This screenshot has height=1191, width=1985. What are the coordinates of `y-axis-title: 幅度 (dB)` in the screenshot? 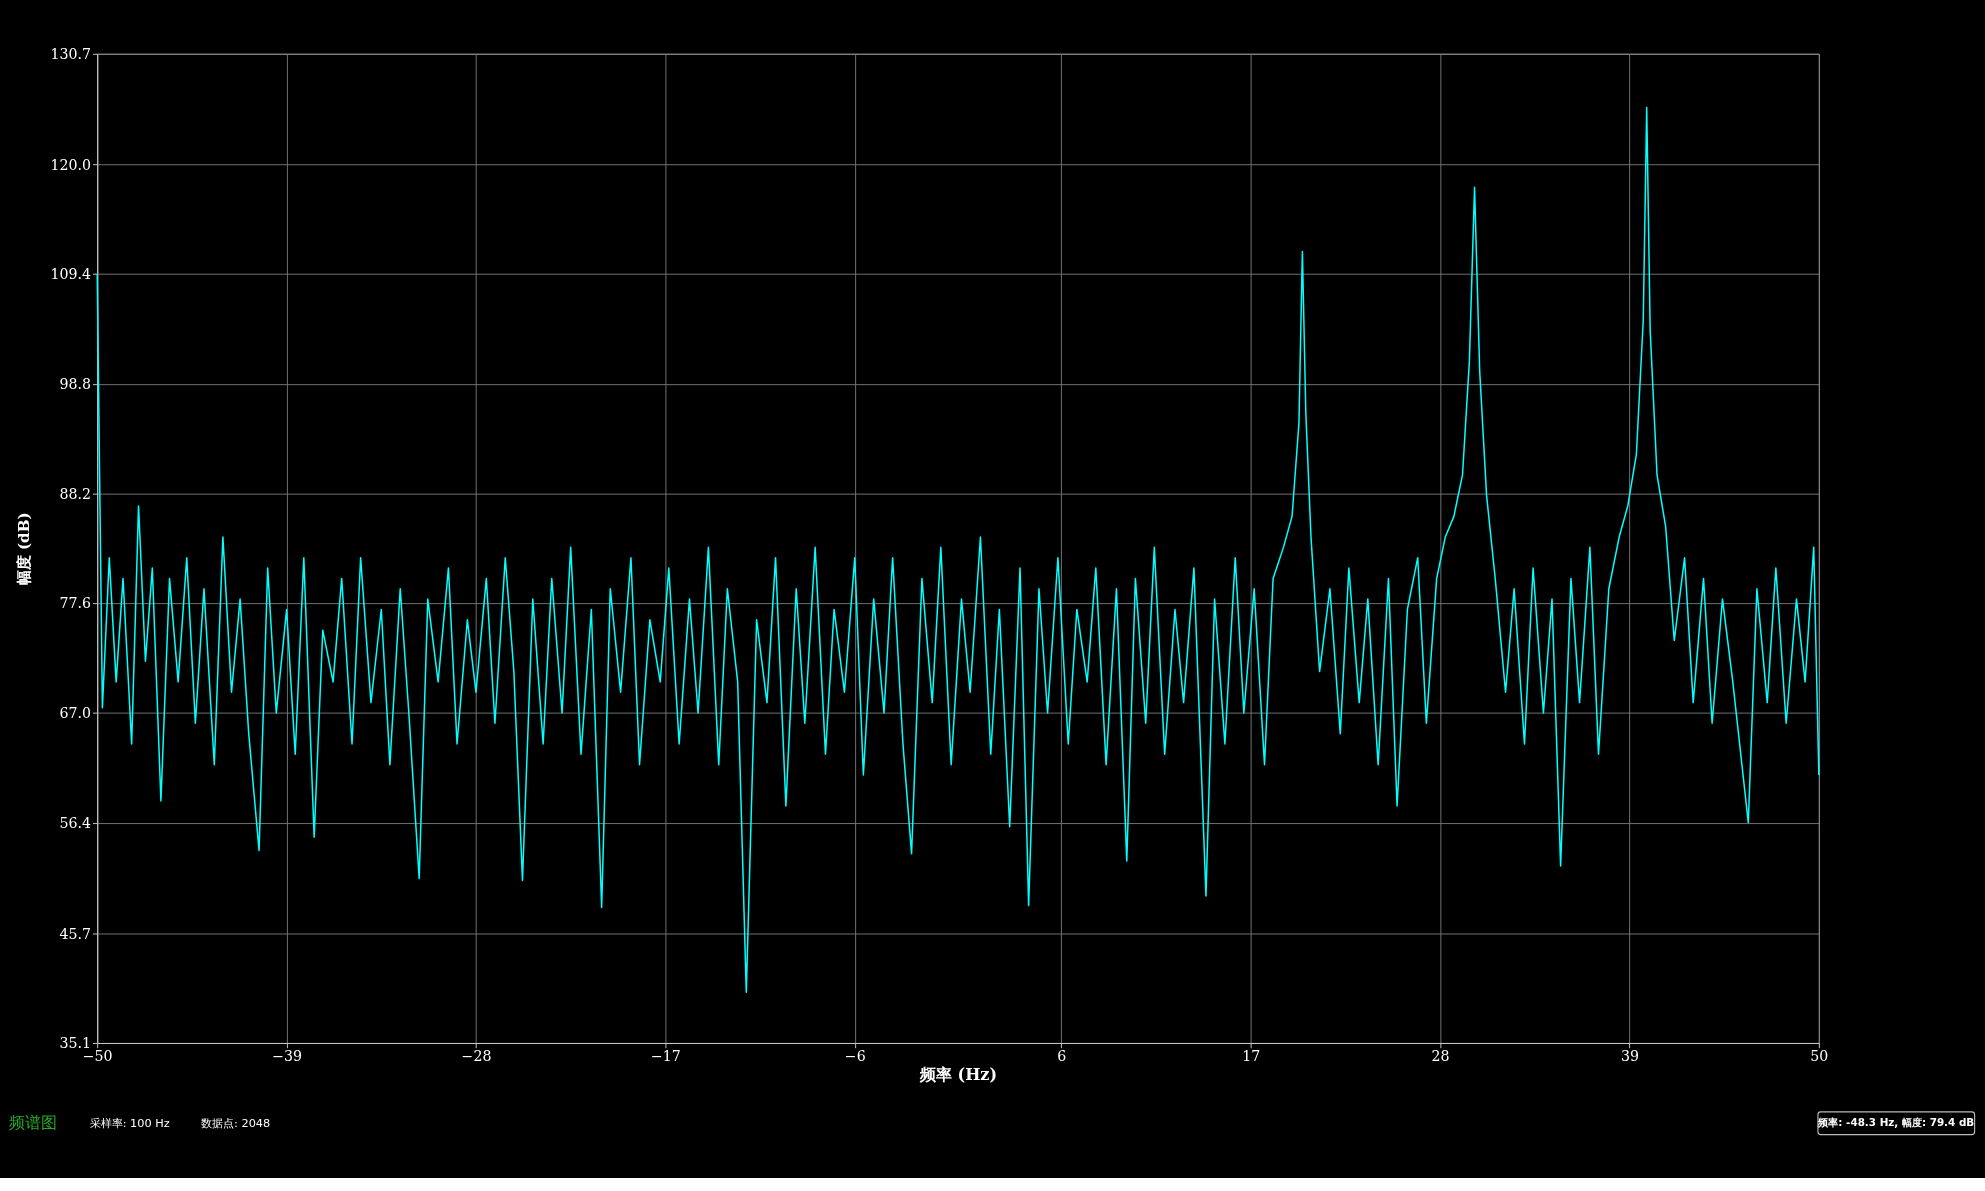 It's located at (23, 549).